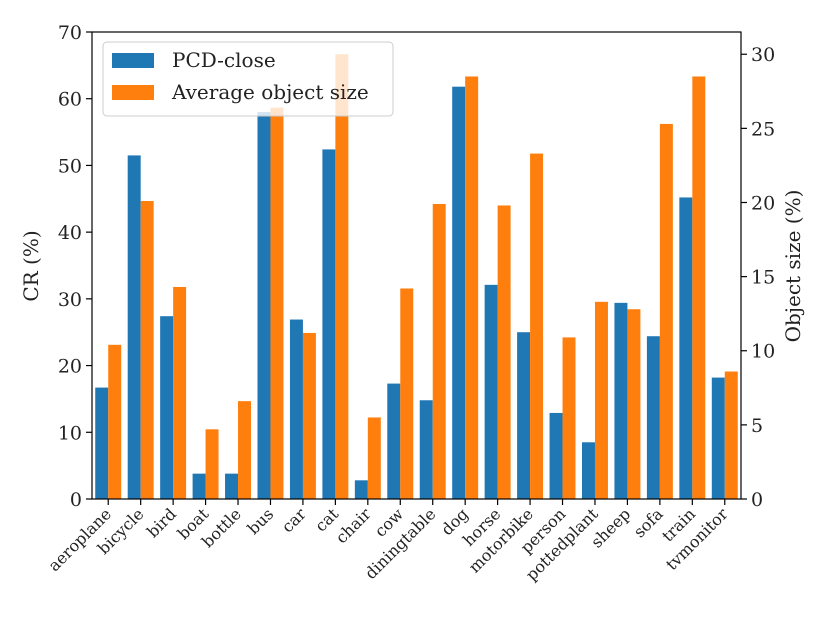  I want to click on bar-pcd-close-dog, so click(459, 292).